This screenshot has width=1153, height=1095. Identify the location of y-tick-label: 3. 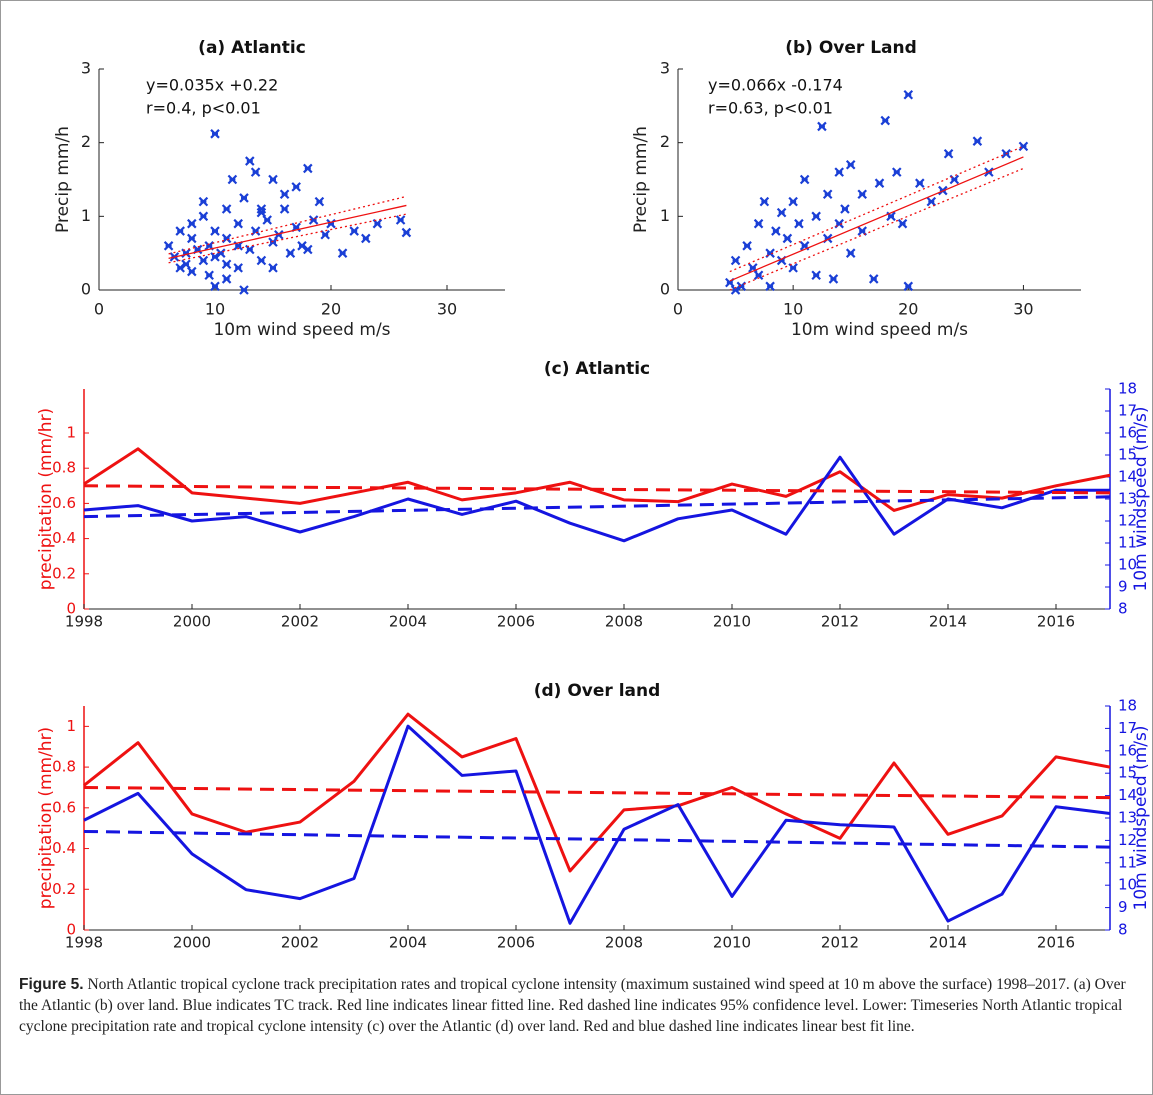
(665, 68).